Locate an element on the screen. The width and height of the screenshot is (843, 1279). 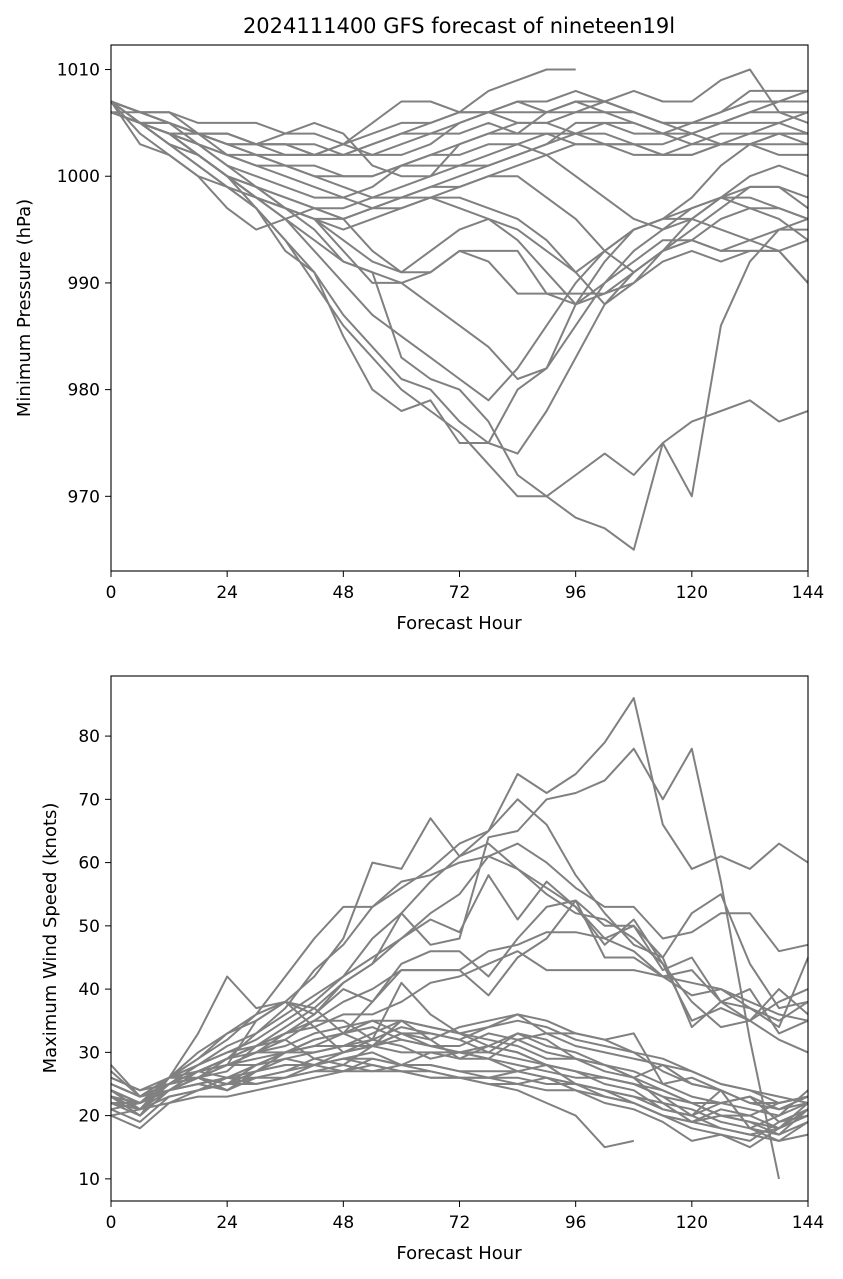
pressure-x-ticks: 0 24 48 72 96 120 144 is located at coordinates (465, 587).